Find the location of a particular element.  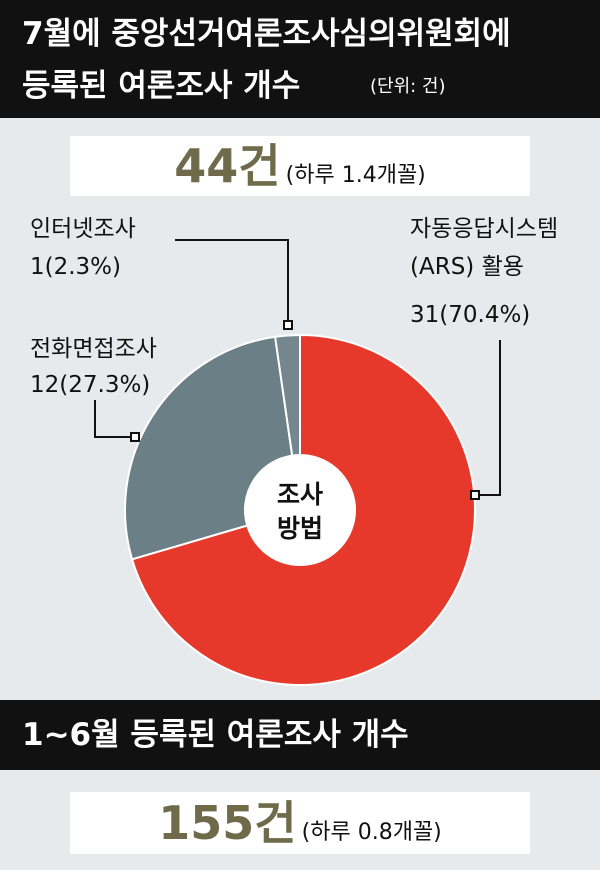

footer-note: (하루 0.8개꼴) is located at coordinates (371, 832).